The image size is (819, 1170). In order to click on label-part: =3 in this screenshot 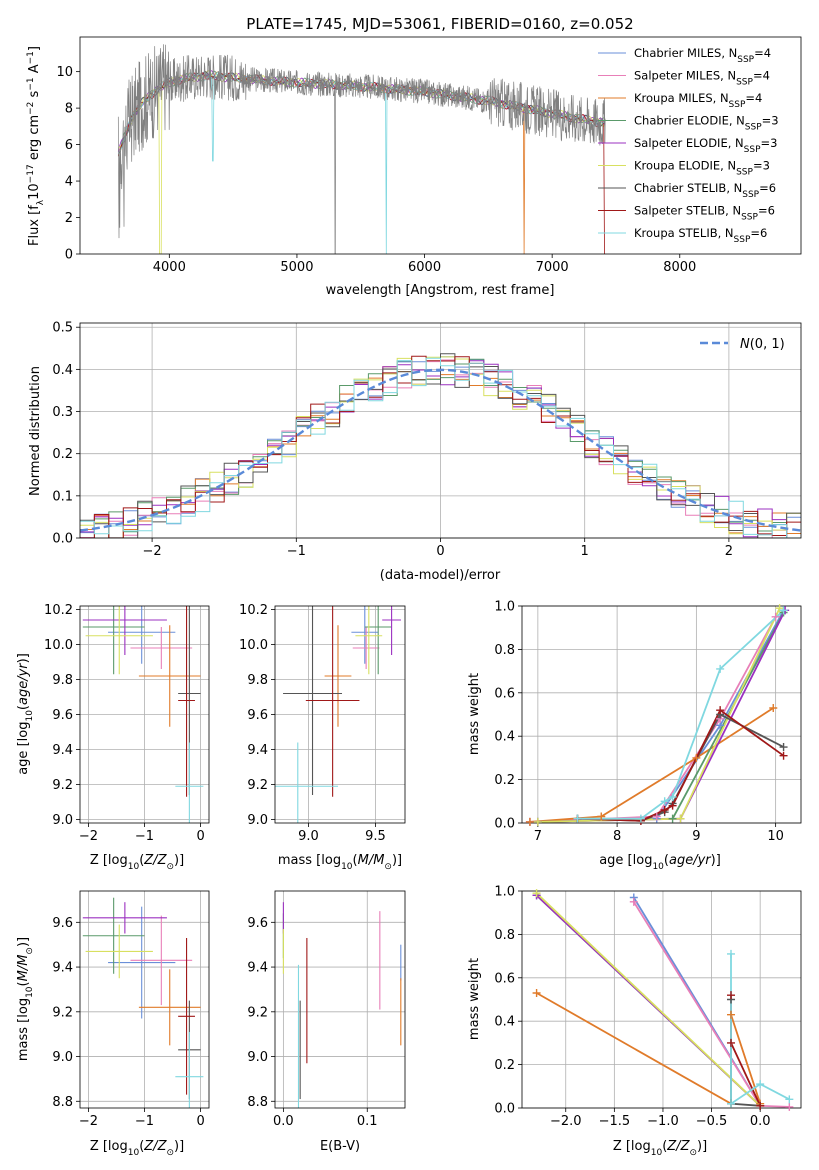, I will do `click(770, 121)`.